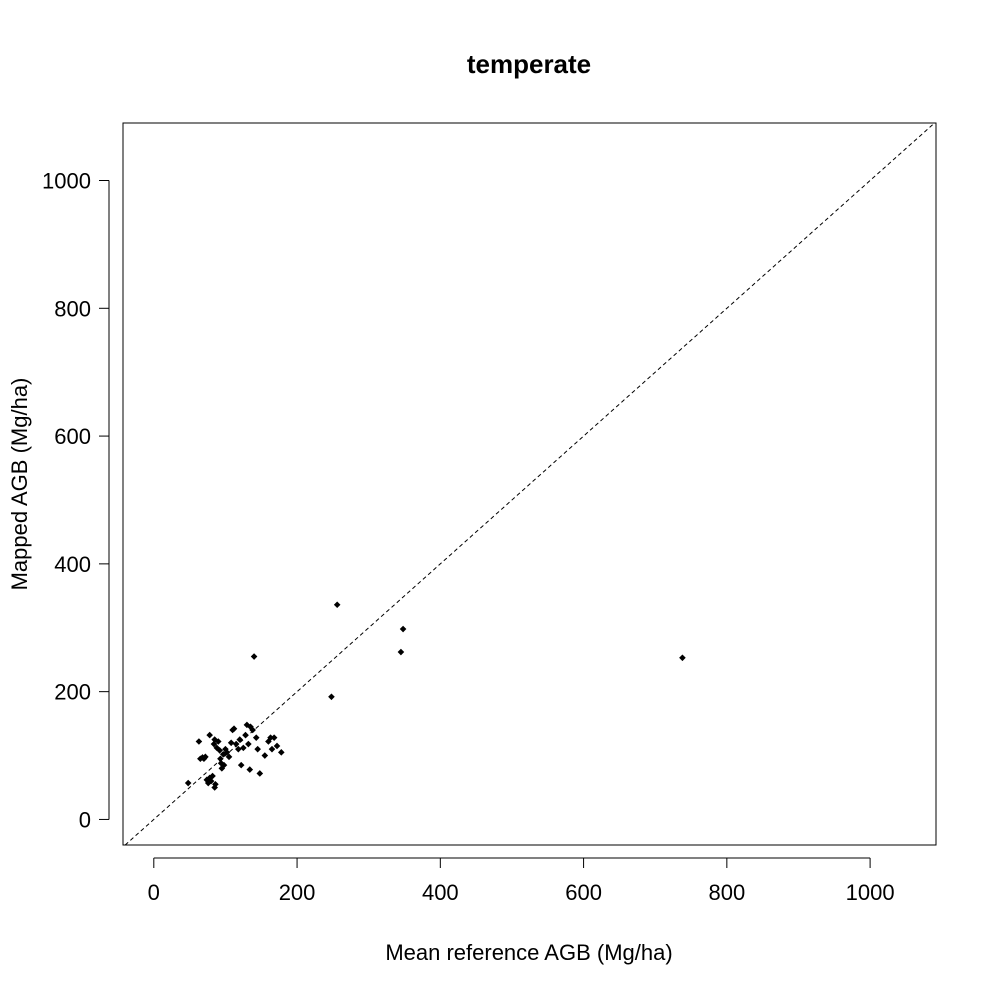 This screenshot has width=1000, height=1000. I want to click on y-tick-label: 600, so click(72, 436).